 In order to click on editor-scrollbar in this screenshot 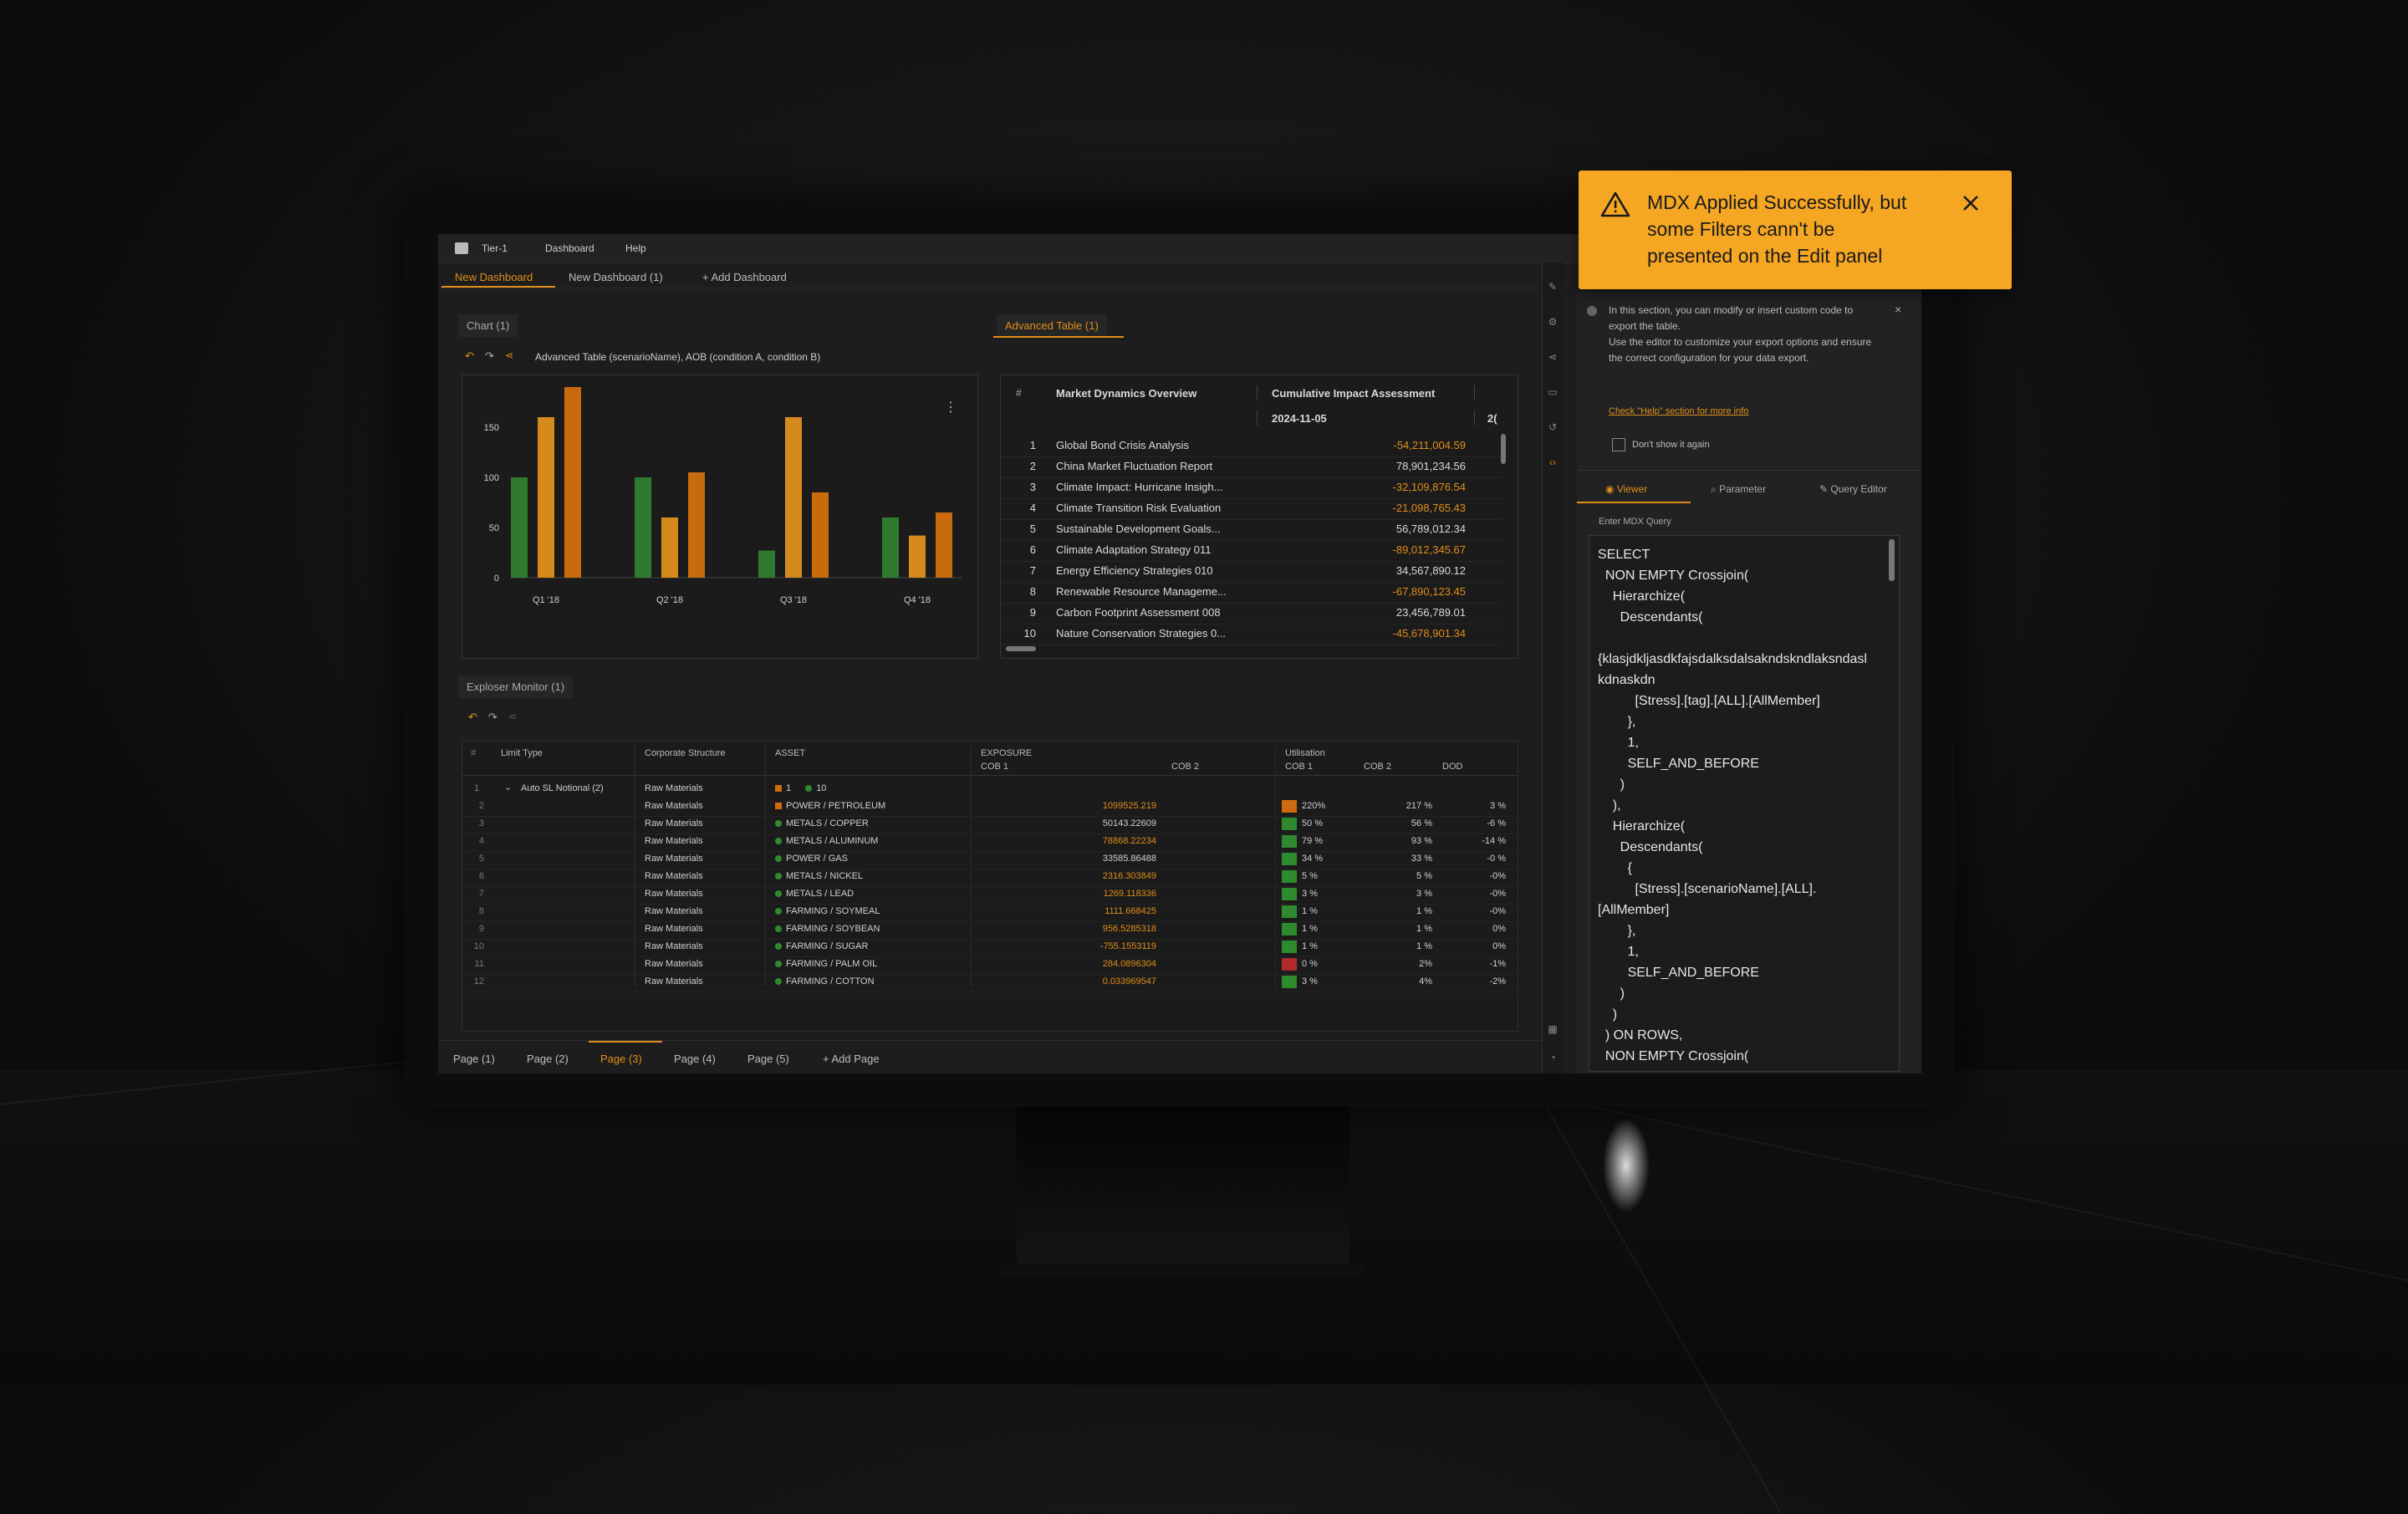, I will do `click(1892, 560)`.